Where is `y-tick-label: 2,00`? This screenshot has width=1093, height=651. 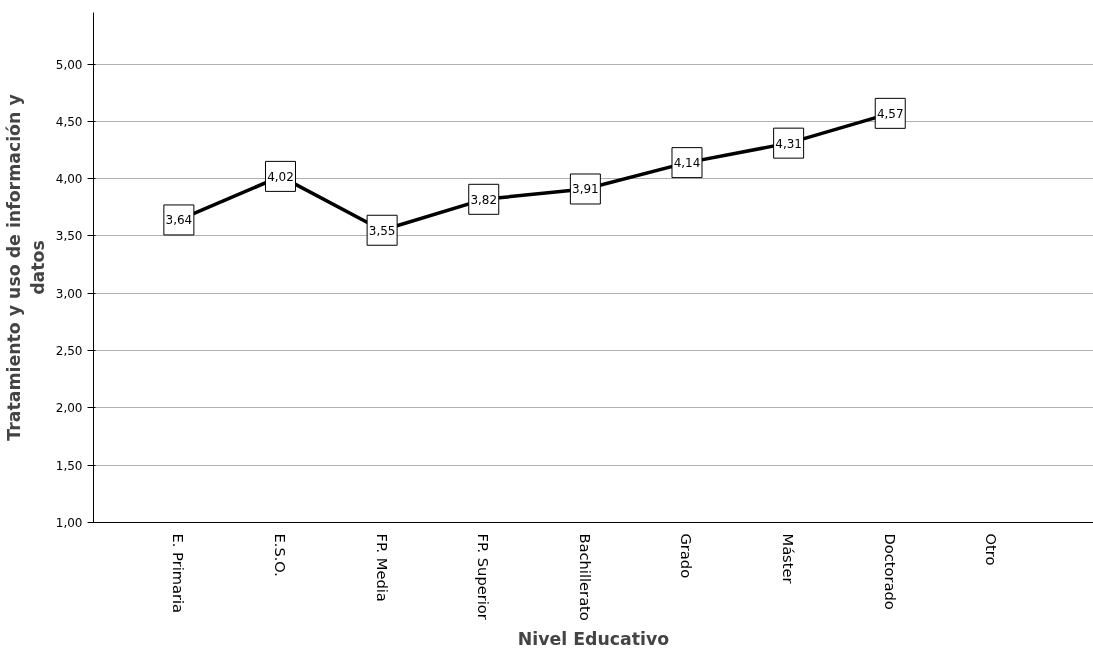
y-tick-label: 2,00 is located at coordinates (69, 408).